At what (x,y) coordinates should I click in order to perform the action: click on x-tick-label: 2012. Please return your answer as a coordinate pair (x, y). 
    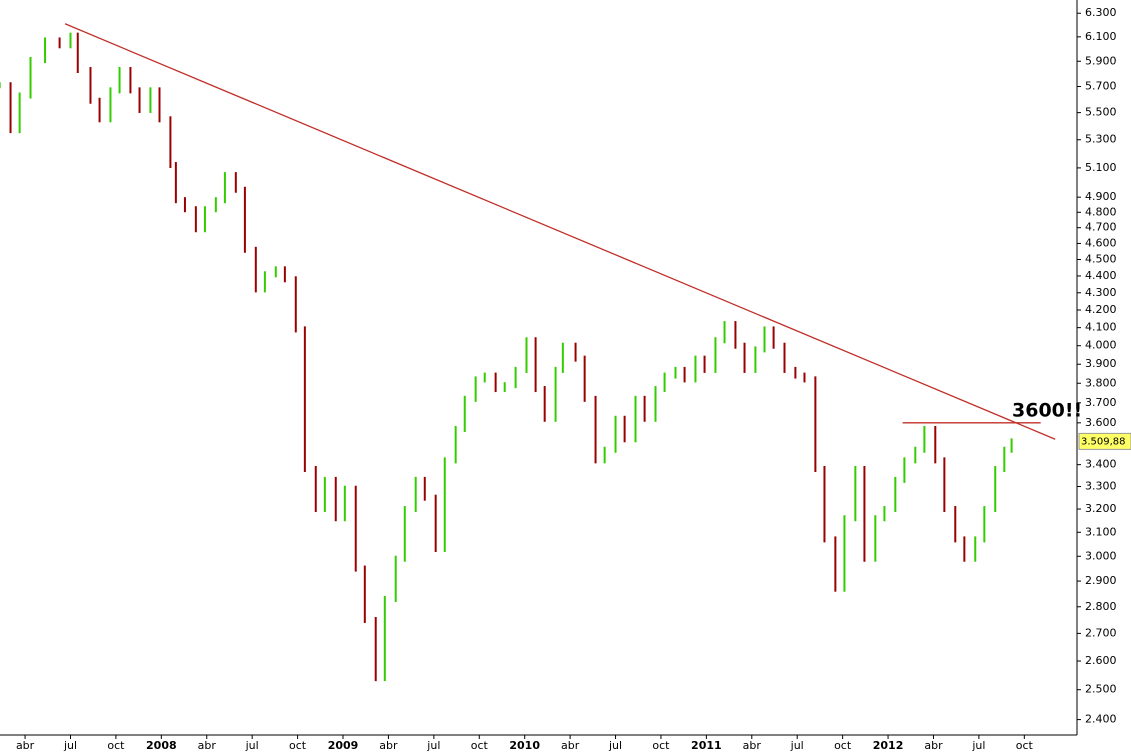
    Looking at the image, I should click on (888, 745).